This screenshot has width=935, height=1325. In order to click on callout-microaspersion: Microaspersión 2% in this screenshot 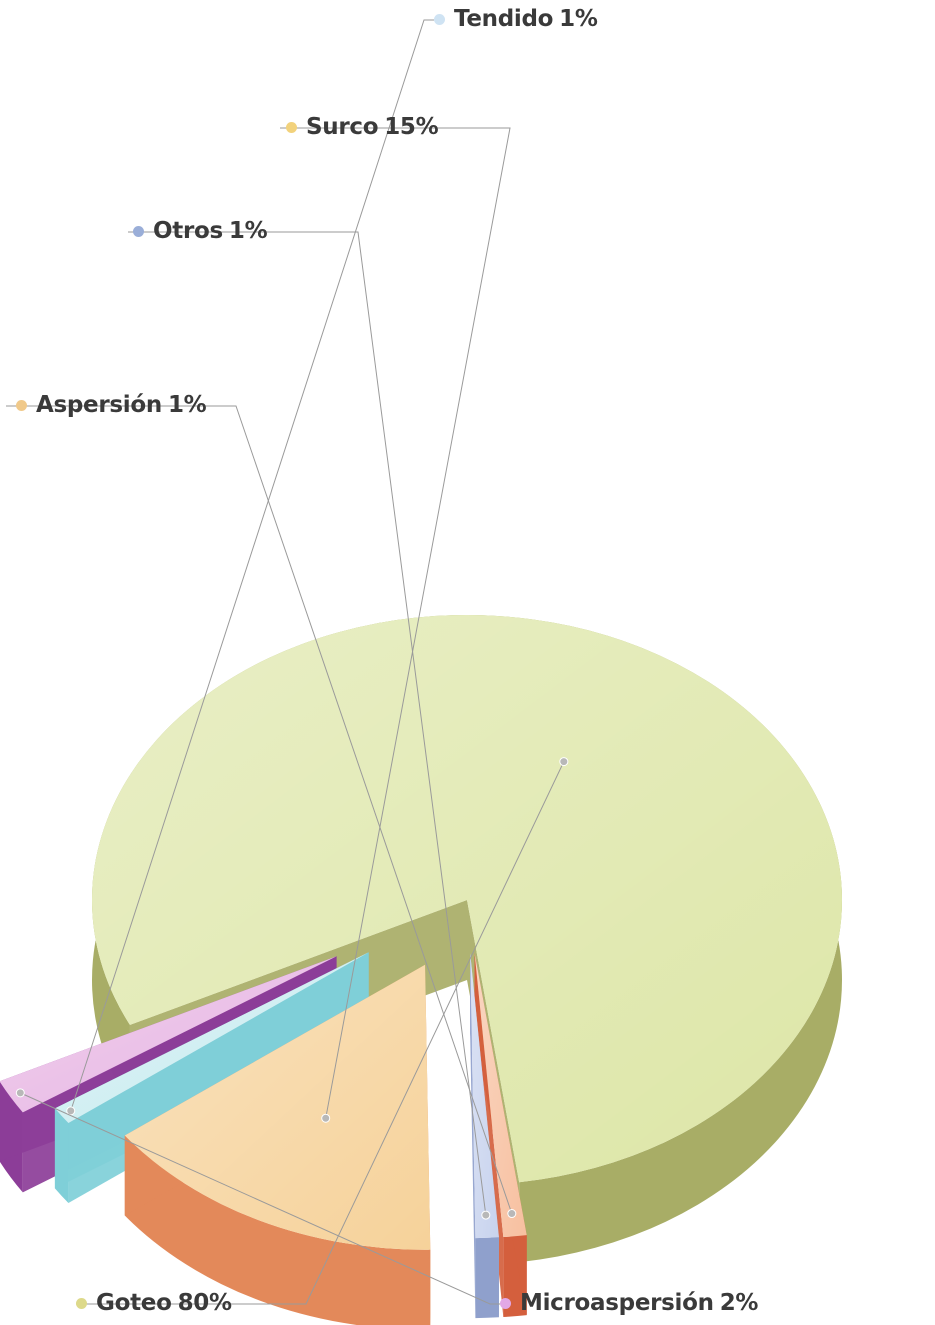, I will do `click(629, 1303)`.